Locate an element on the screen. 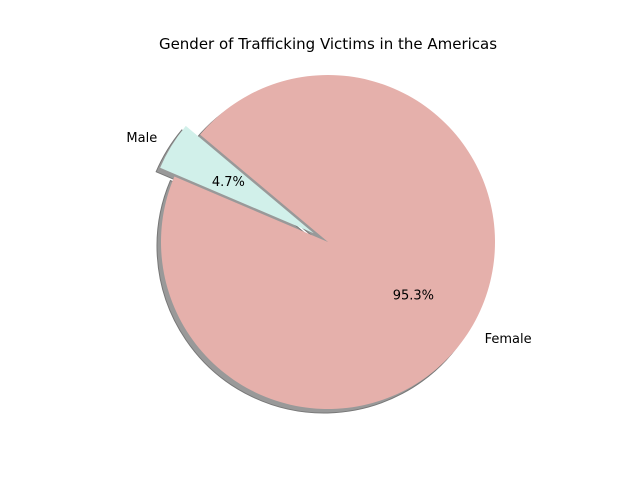 This screenshot has width=640, height=480. slice-label-female: Female is located at coordinates (508, 339).